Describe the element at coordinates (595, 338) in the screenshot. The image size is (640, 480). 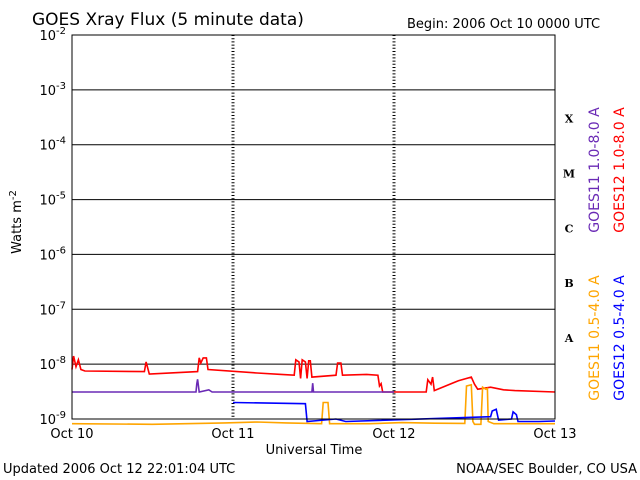
I see `legend-goes11-0-5-4-0-a: GOES11 0.5-4.0 A` at that location.